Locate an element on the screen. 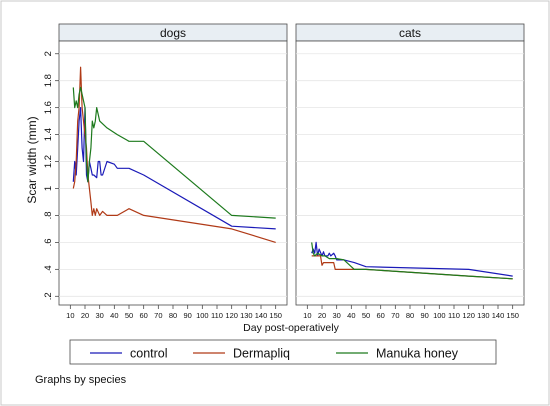 Image resolution: width=550 pixels, height=406 pixels. legend-box is located at coordinates (283, 352).